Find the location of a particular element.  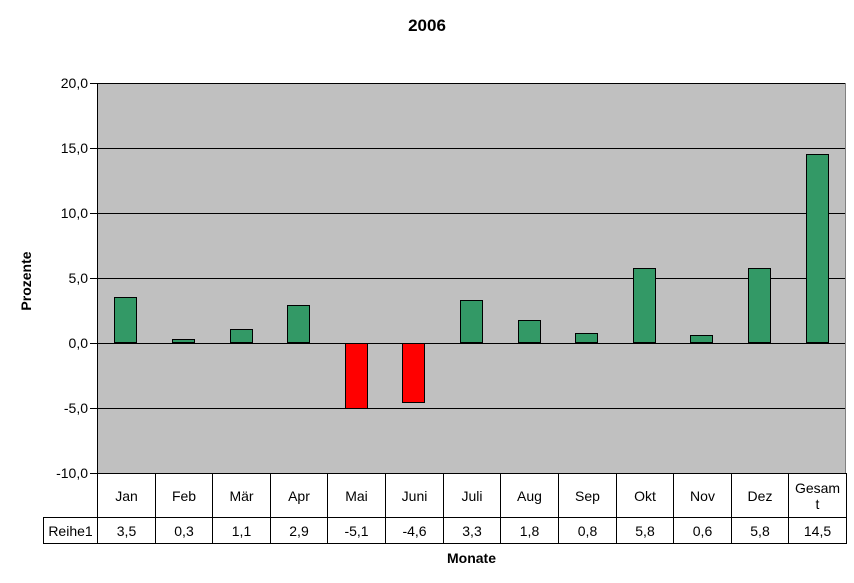

value-cell-Mär: 1,1 is located at coordinates (241, 530).